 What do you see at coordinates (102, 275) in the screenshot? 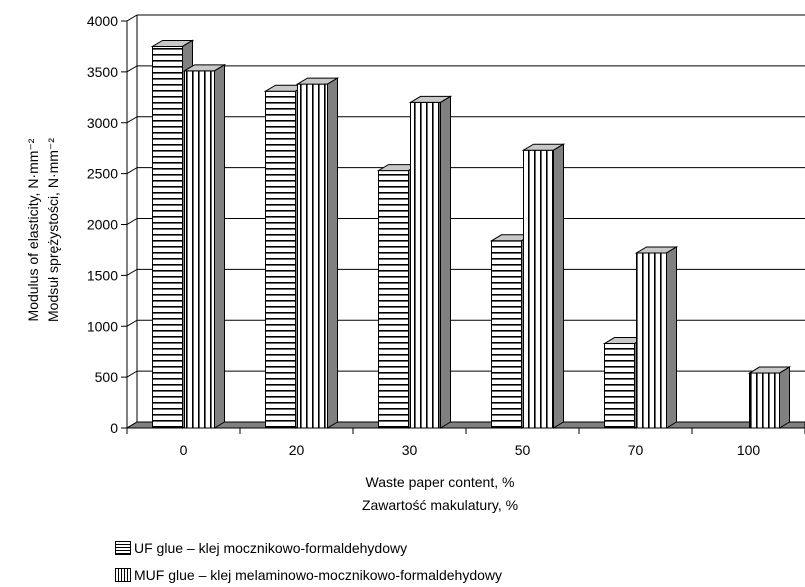
I see `y-tick-label: 1500` at bounding box center [102, 275].